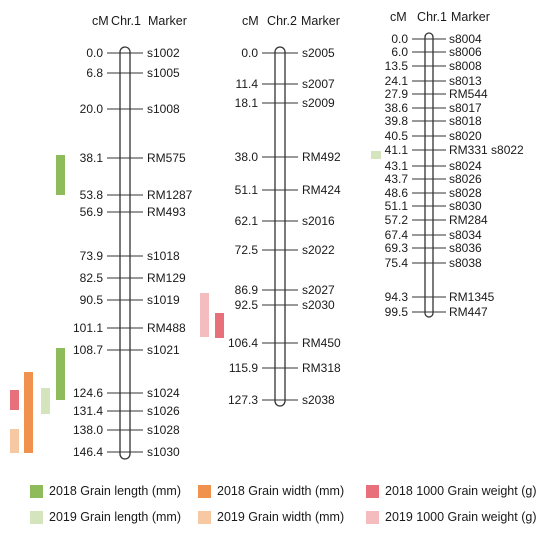  What do you see at coordinates (88, 452) in the screenshot?
I see `map1-marker-position: 146.4` at bounding box center [88, 452].